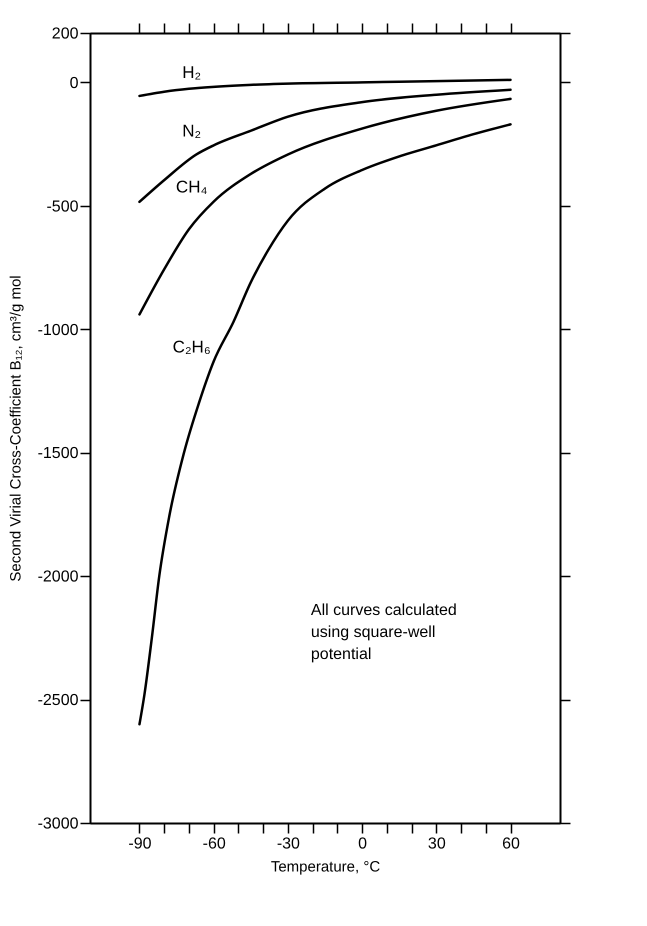 Image resolution: width=647 pixels, height=926 pixels. Describe the element at coordinates (58, 330) in the screenshot. I see `y-tick-label: -1000` at that location.